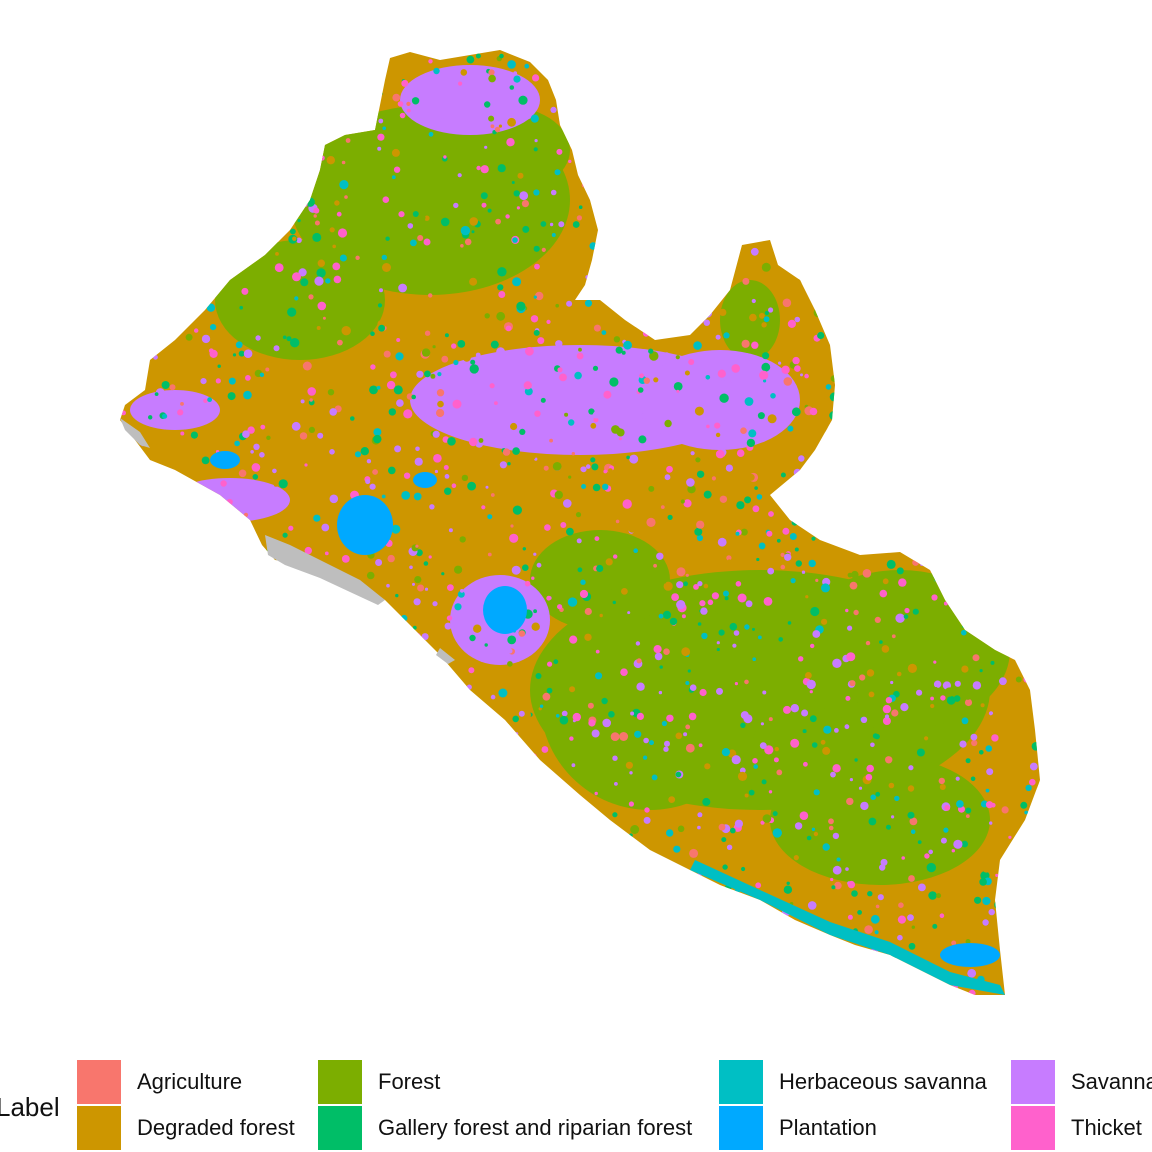  What do you see at coordinates (99, 1128) in the screenshot?
I see `legend-swatch` at bounding box center [99, 1128].